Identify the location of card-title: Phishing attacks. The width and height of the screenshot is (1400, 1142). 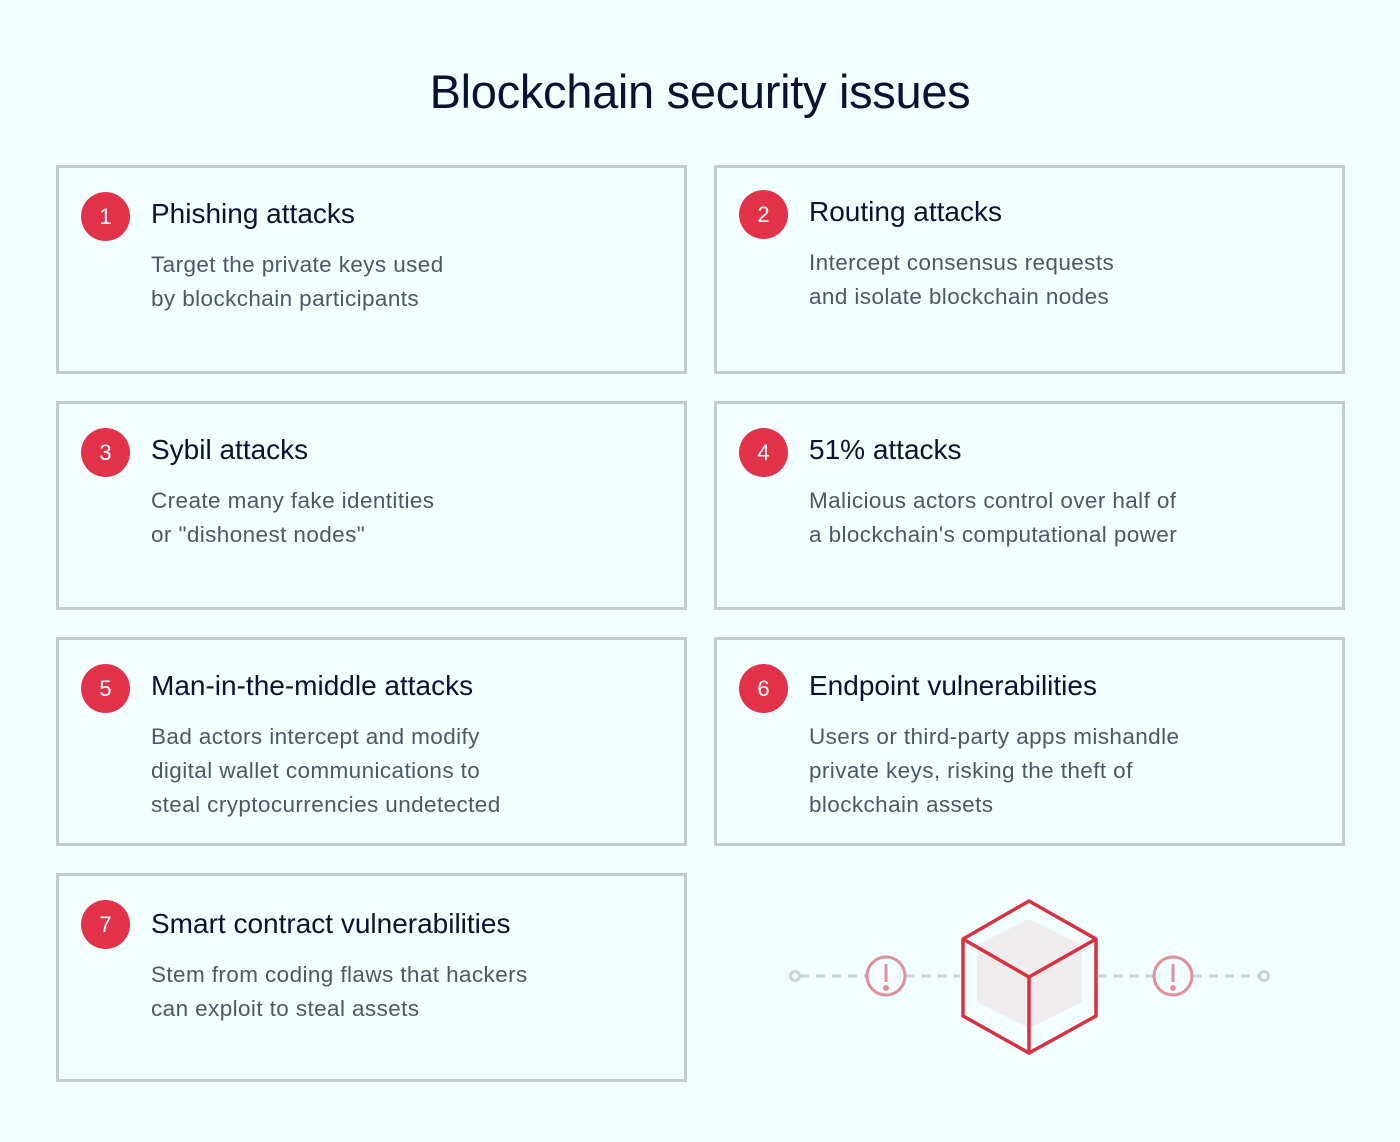
(253, 213).